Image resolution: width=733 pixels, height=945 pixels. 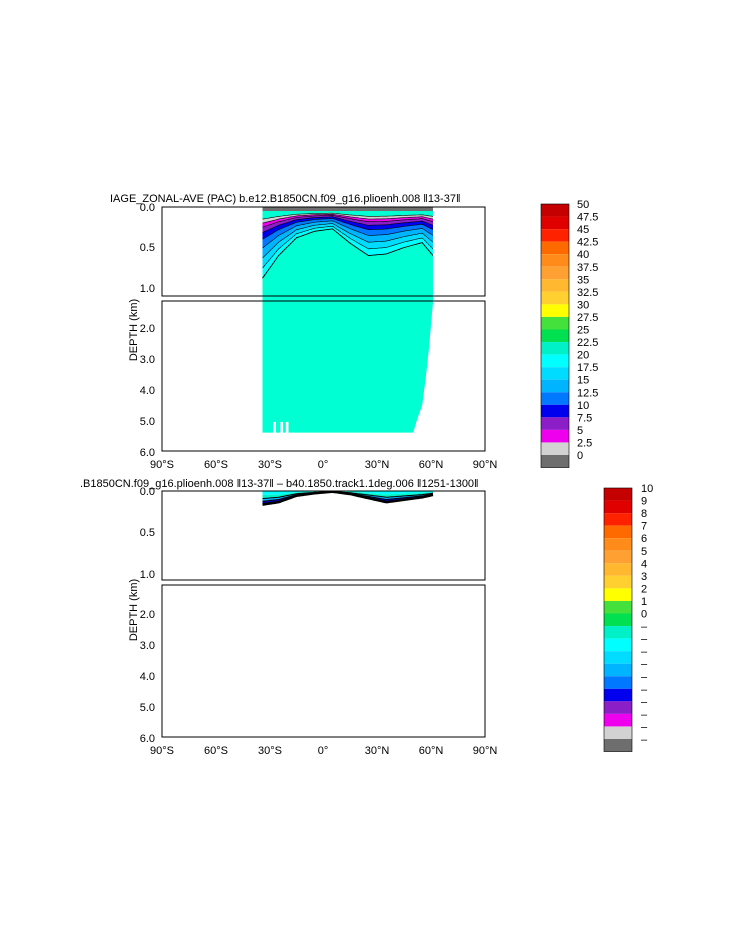 I want to click on panel-2-x-tick-5: 60°N, so click(x=431, y=751).